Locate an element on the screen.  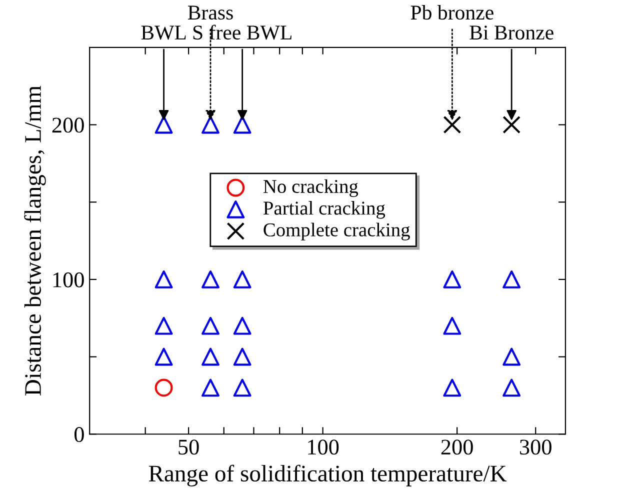
legend-label: No cracking is located at coordinates (310, 188).